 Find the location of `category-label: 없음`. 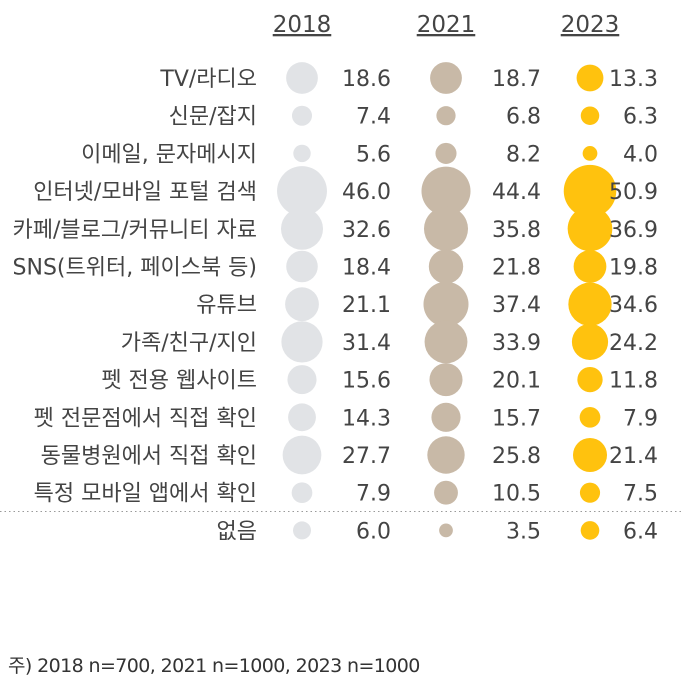

category-label: 없음 is located at coordinates (237, 531).